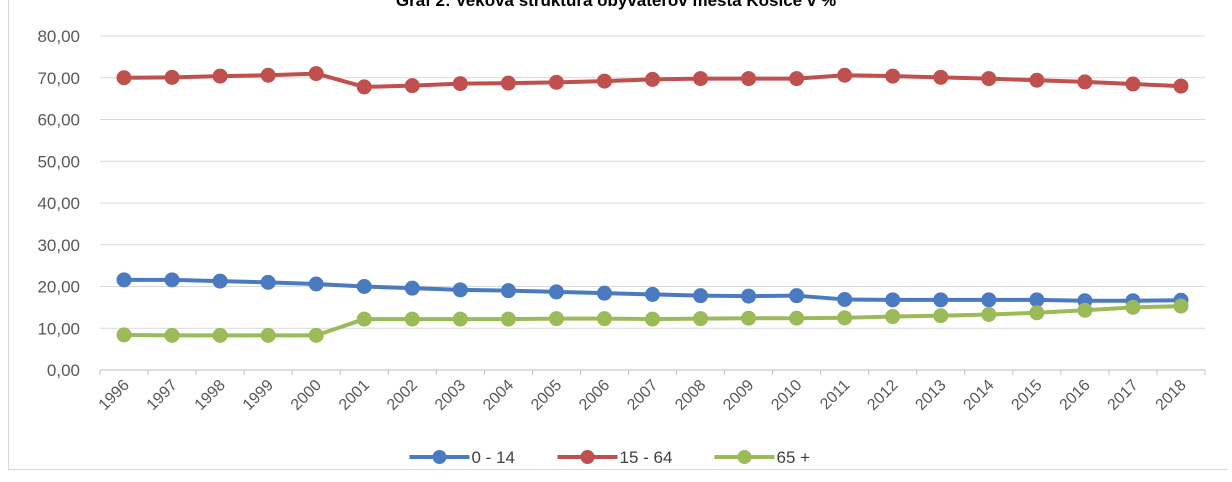 The height and width of the screenshot is (482, 1232). What do you see at coordinates (258, 395) in the screenshot?
I see `x-tick-label: 1999` at bounding box center [258, 395].